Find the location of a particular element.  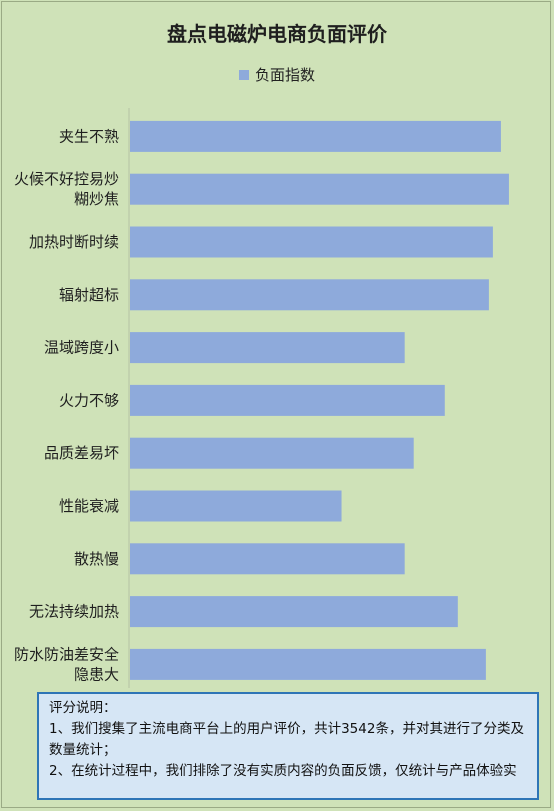

category-label-line: 防水防油差安全 is located at coordinates (66, 654).